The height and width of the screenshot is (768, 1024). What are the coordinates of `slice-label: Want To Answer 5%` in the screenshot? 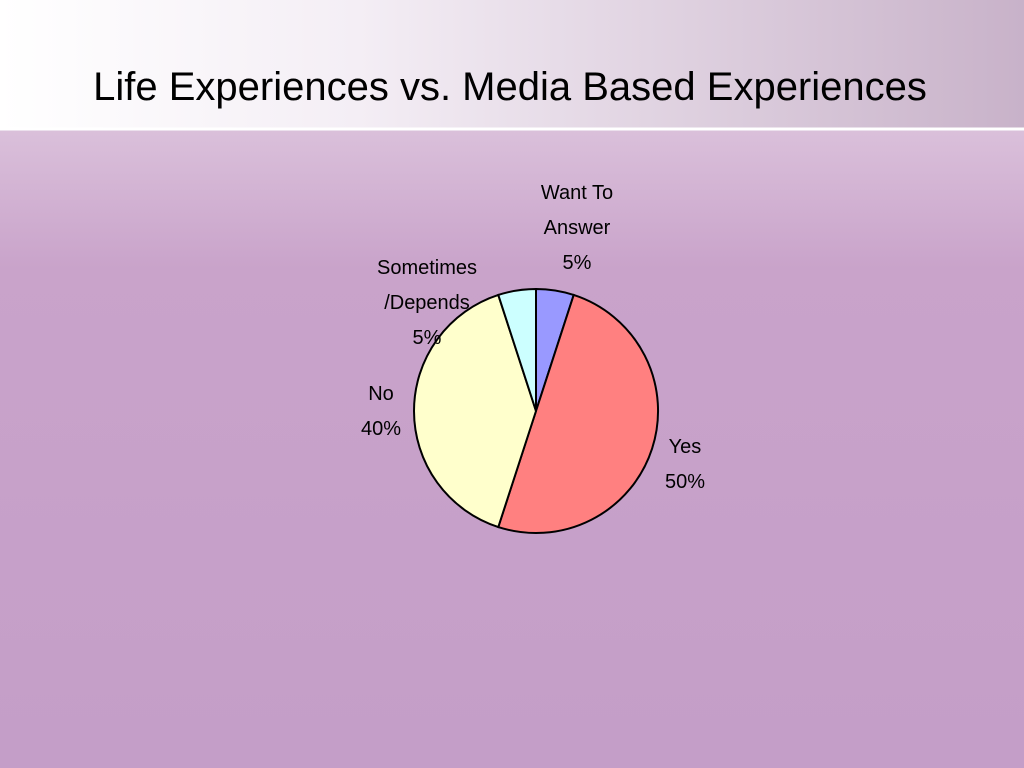 It's located at (577, 228).